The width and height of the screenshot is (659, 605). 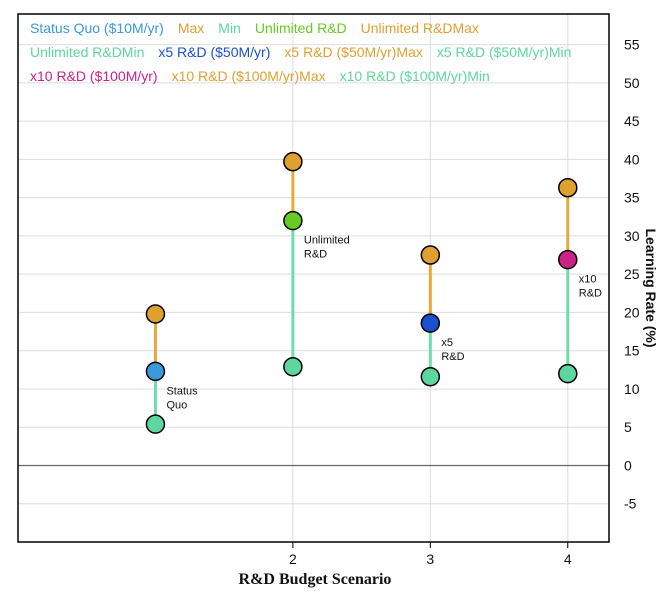 What do you see at coordinates (229, 28) in the screenshot?
I see `legend-entry: Min` at bounding box center [229, 28].